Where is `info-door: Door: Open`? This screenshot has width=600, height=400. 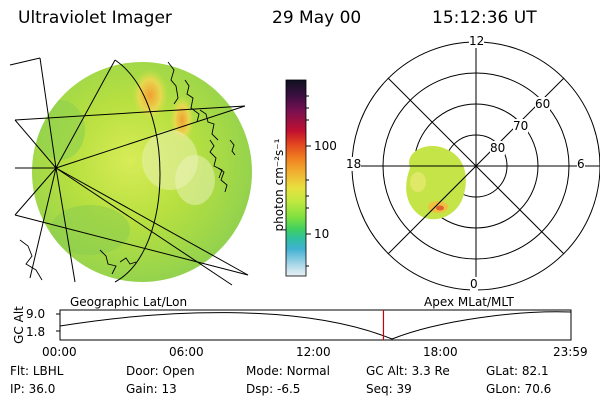 info-door: Door: Open is located at coordinates (160, 371).